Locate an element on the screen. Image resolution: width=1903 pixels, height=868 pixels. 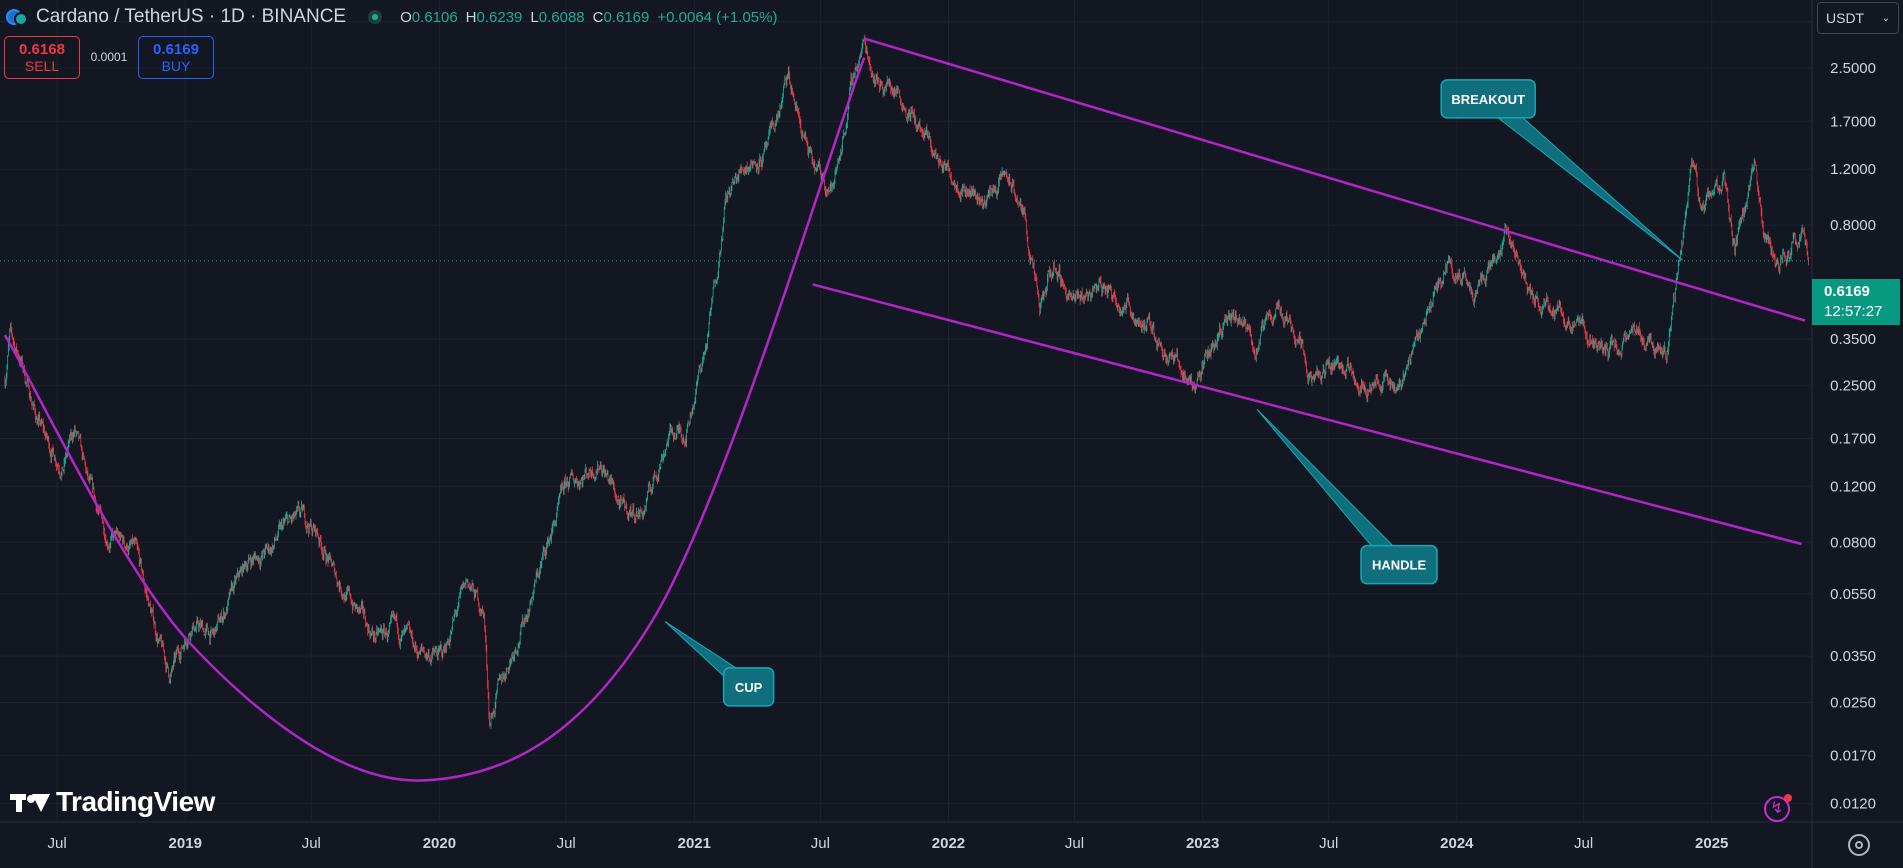
sell-label: SELL is located at coordinates (42, 65).